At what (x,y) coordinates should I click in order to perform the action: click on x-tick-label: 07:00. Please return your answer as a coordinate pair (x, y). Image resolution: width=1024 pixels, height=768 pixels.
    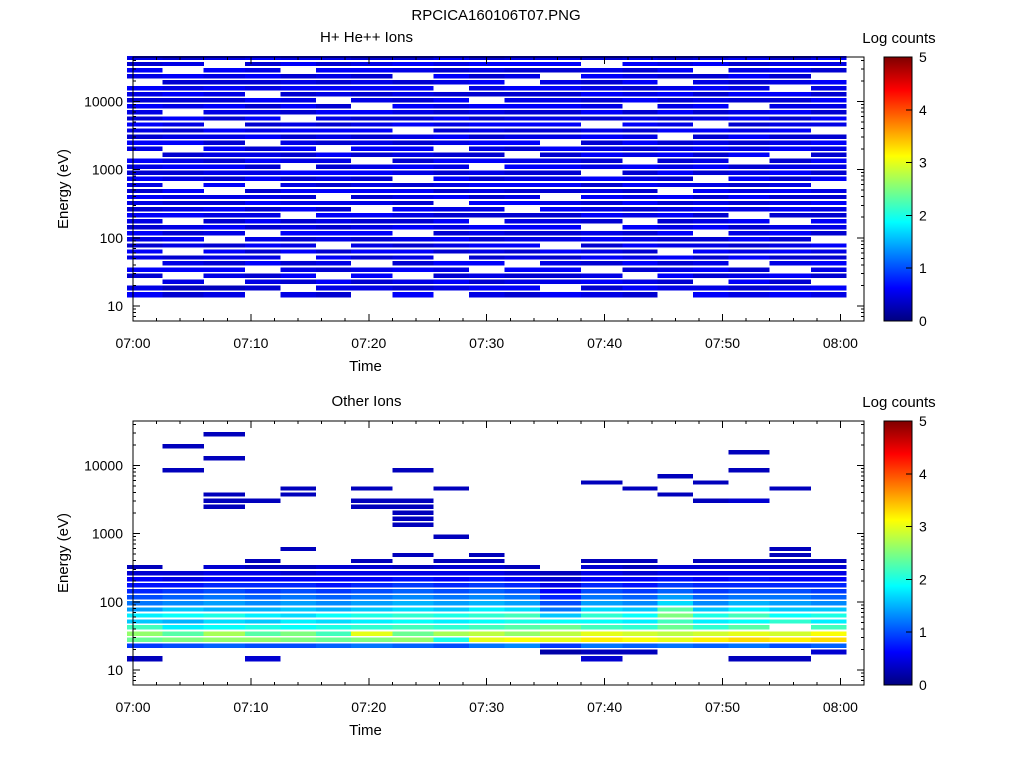
    Looking at the image, I should click on (132, 343).